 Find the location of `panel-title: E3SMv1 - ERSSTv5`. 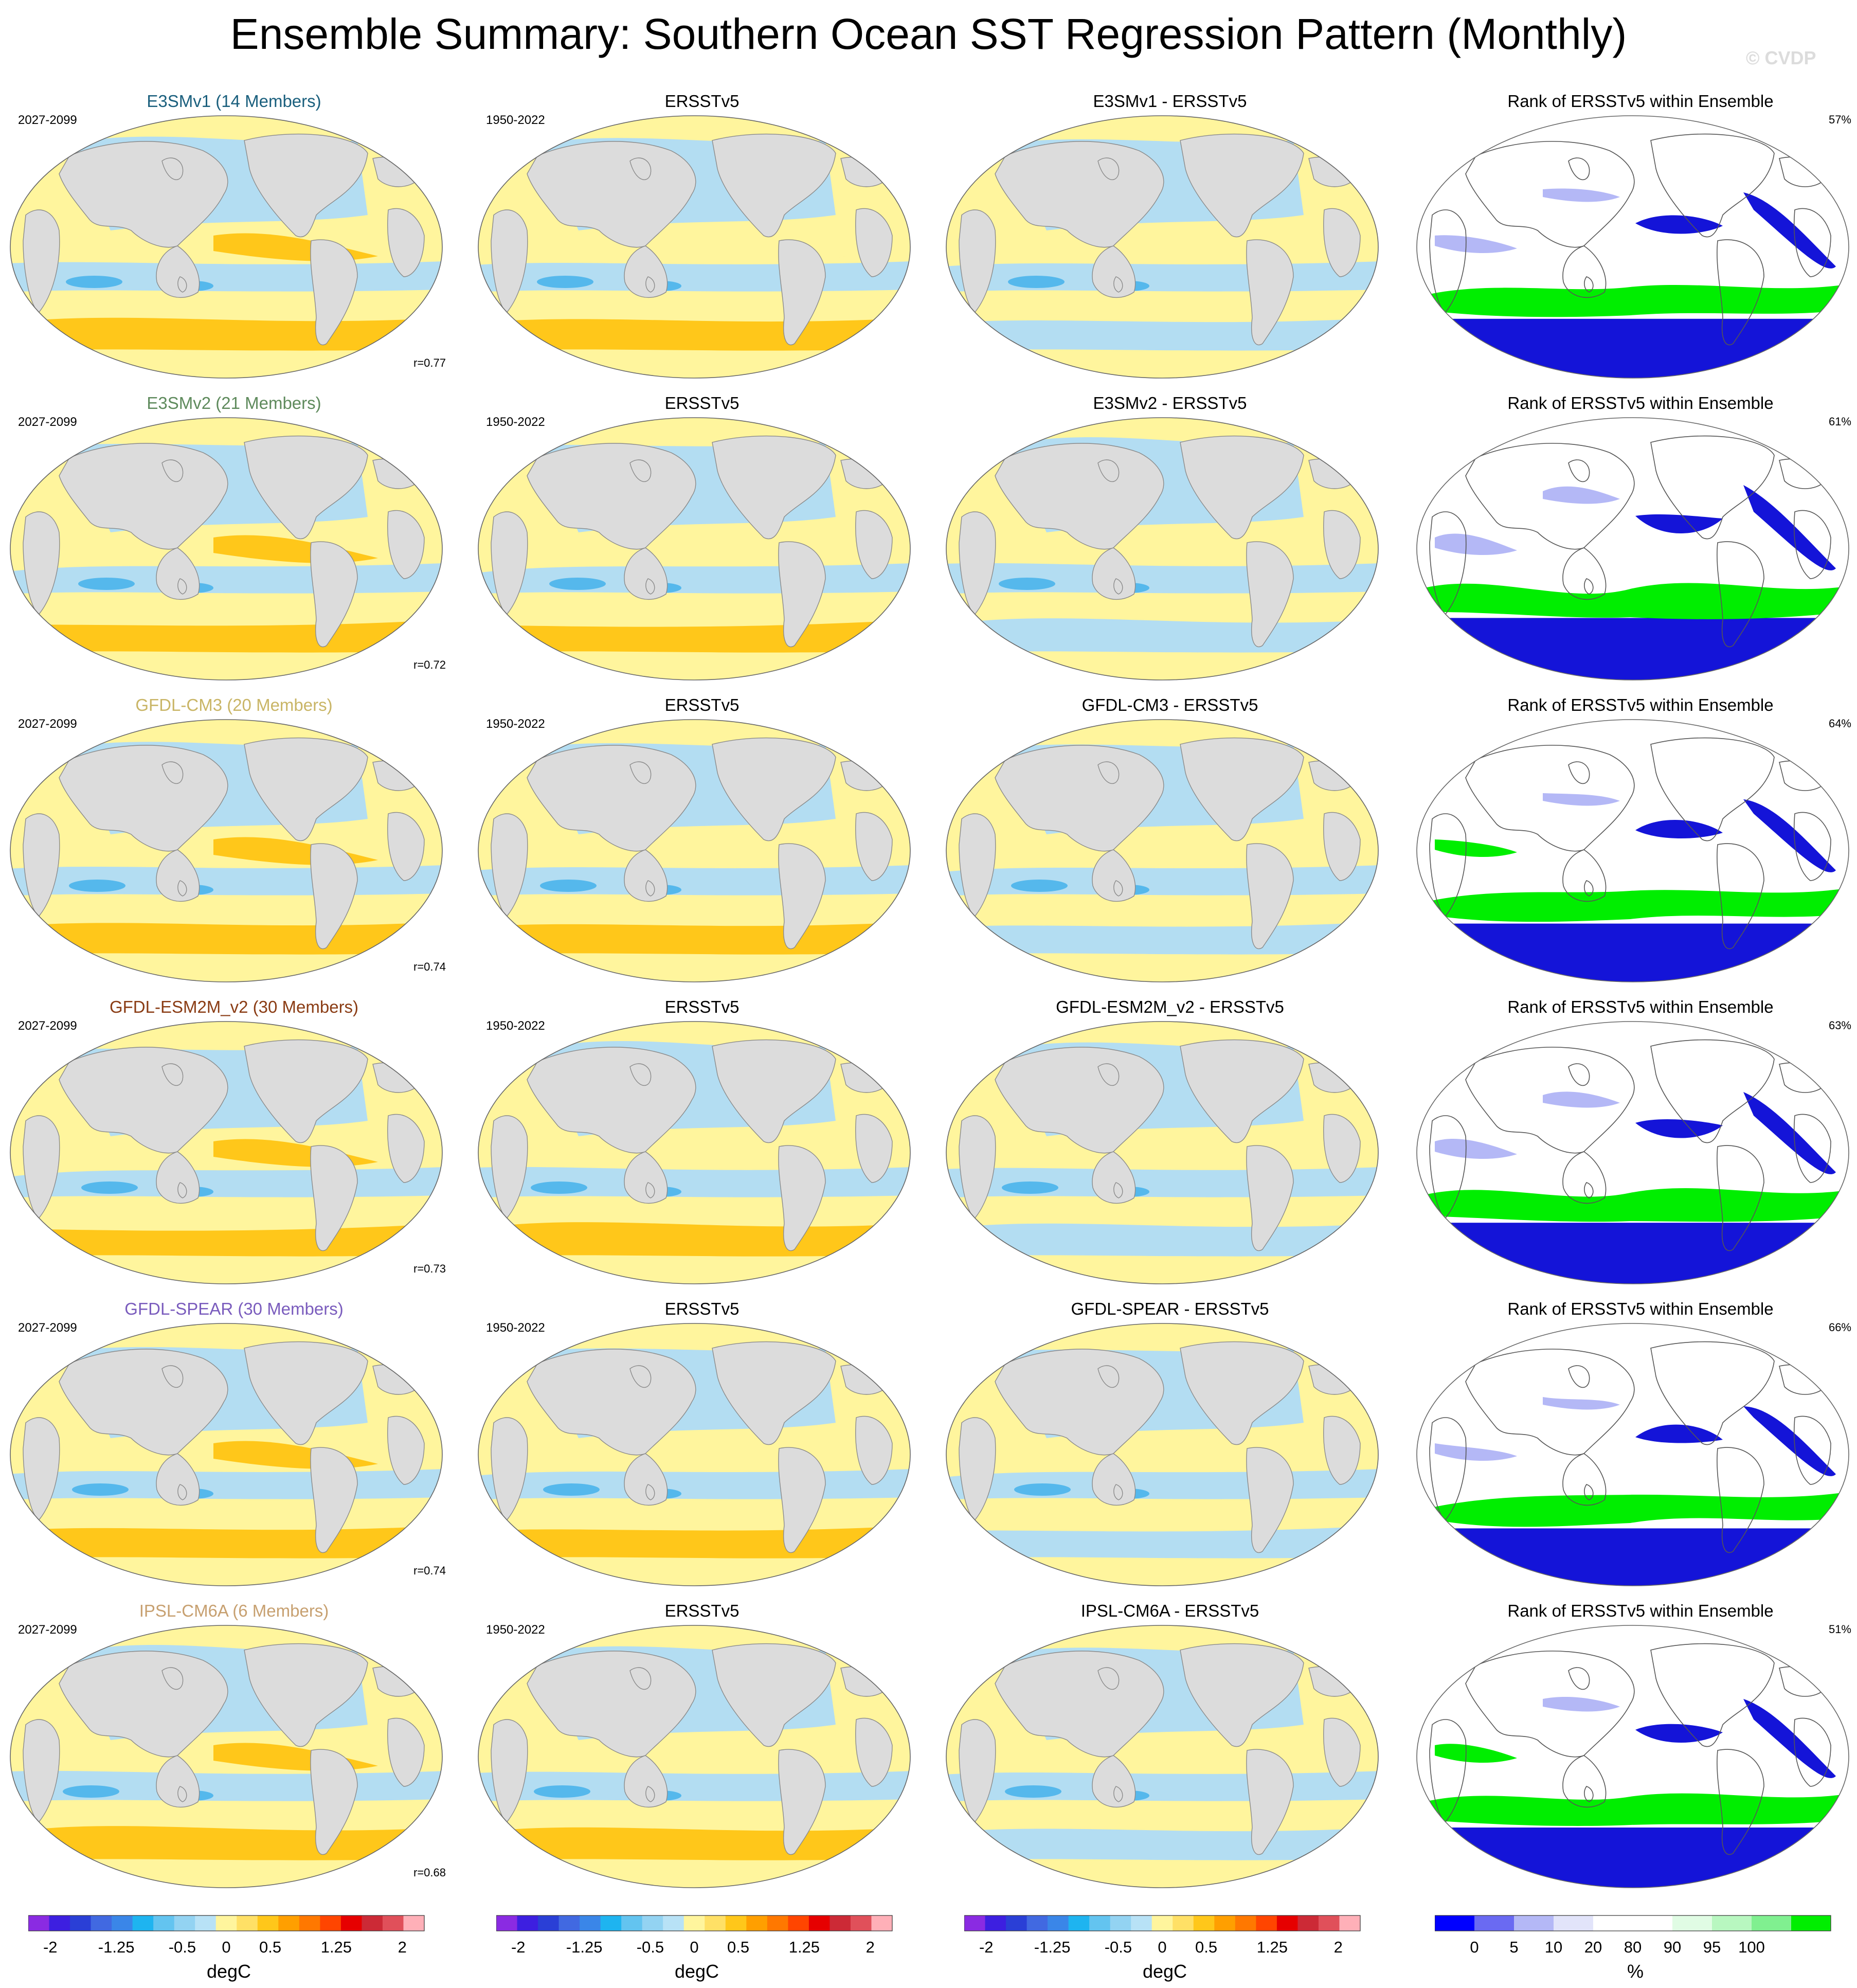

panel-title: E3SMv1 - ERSSTv5 is located at coordinates (1170, 102).